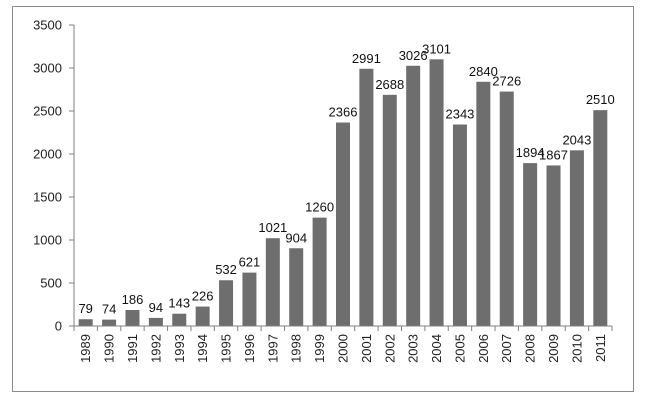  I want to click on x-tick-label-2003: 2003, so click(413, 348).